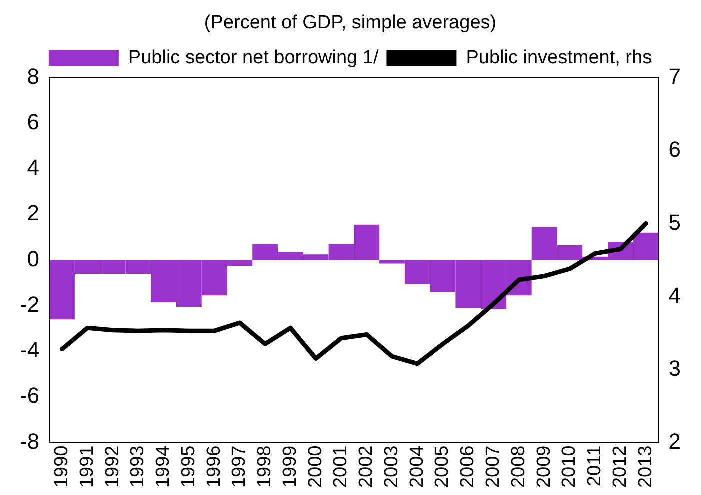 The width and height of the screenshot is (701, 495). I want to click on x-tick-label: 1996, so click(214, 467).